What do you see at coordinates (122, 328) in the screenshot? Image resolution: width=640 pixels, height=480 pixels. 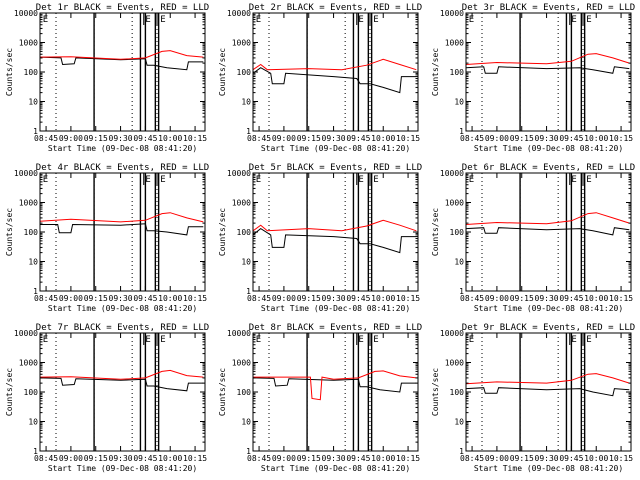 I see `panel-title: Det 7r BLACK = Events, RED = LLD` at bounding box center [122, 328].